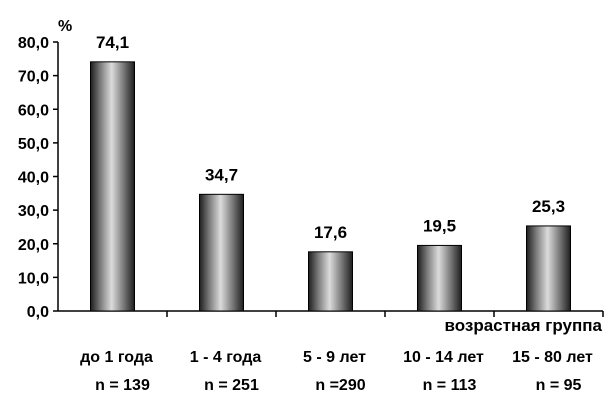 This screenshot has width=611, height=399. Describe the element at coordinates (116, 357) in the screenshot. I see `category-label: до 1 года` at that location.